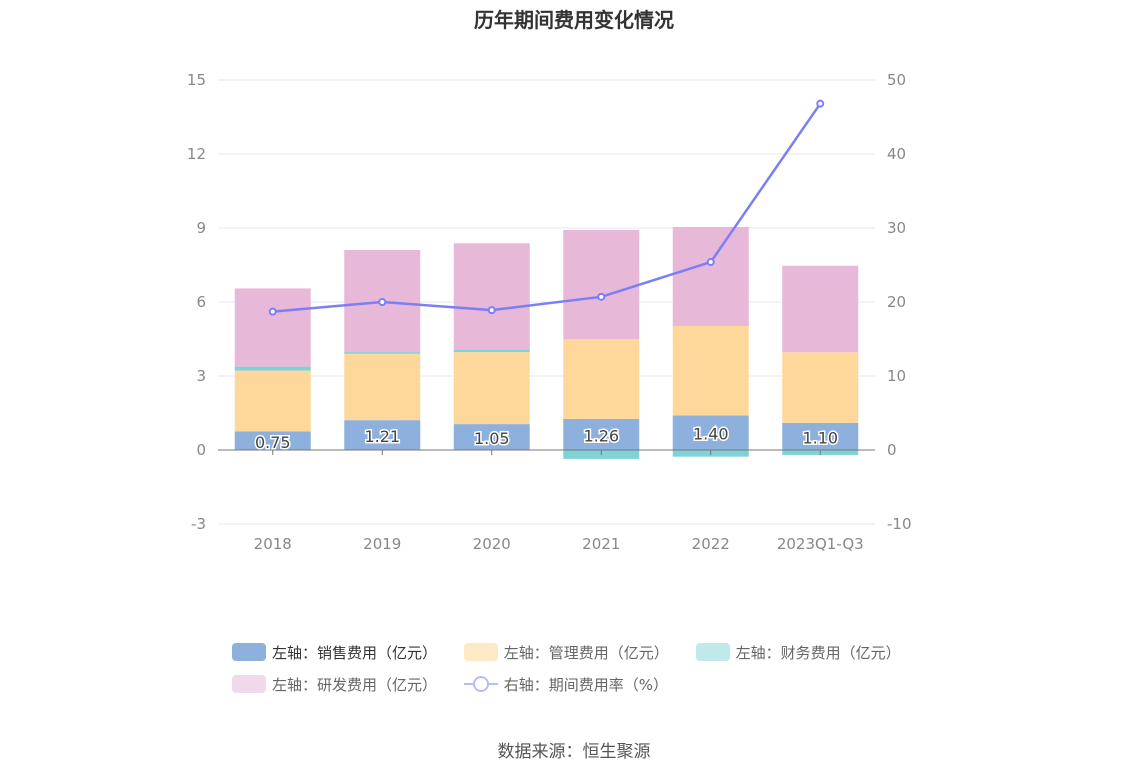 This screenshot has height=776, width=1148. What do you see at coordinates (896, 154) in the screenshot?
I see `right-axis-tick-label: 40` at bounding box center [896, 154].